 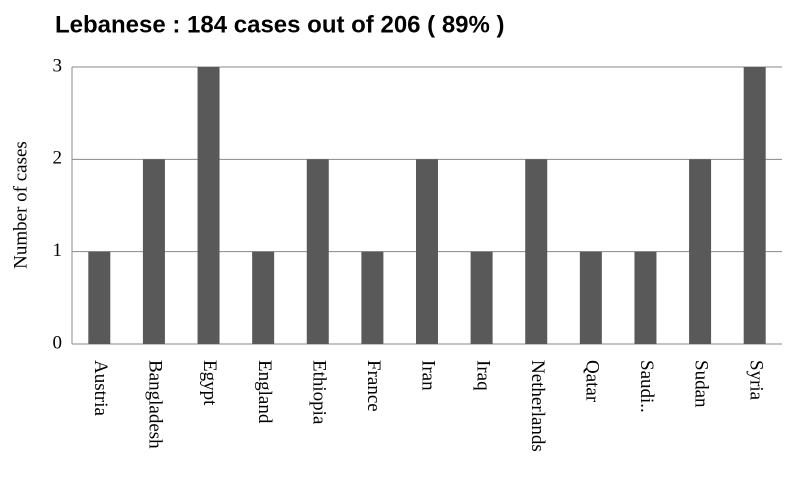 I want to click on y-tick-label: 0, so click(x=58, y=342).